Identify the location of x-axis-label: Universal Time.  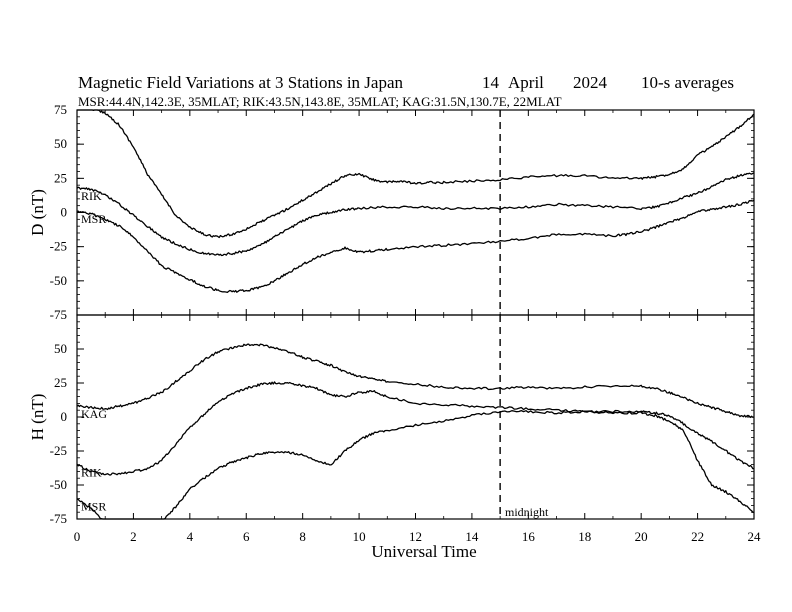
(423, 551).